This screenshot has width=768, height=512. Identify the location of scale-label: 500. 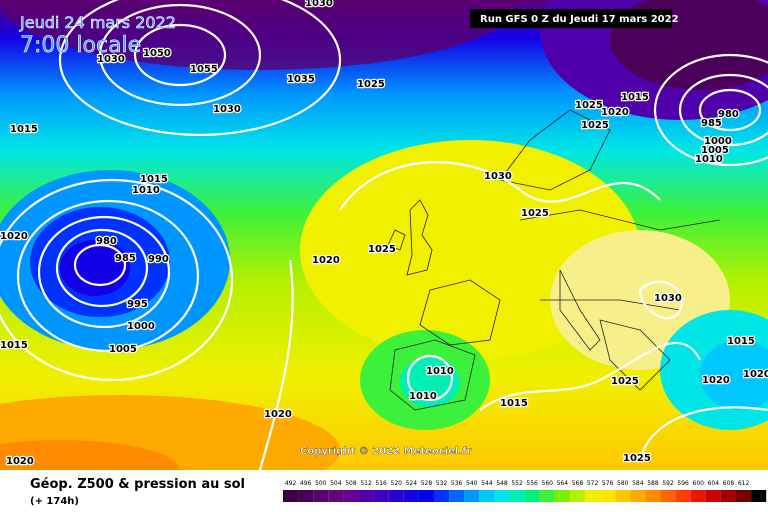
(321, 483).